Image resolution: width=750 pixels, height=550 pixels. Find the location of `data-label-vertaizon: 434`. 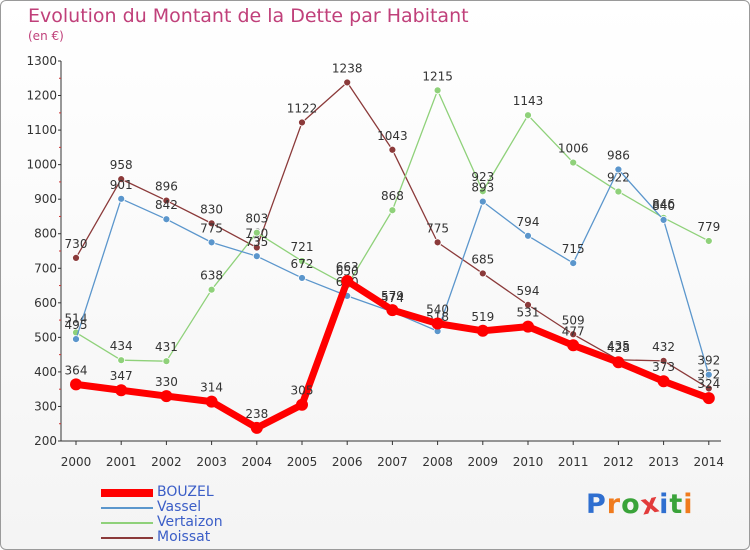

data-label-vertaizon: 434 is located at coordinates (121, 346).